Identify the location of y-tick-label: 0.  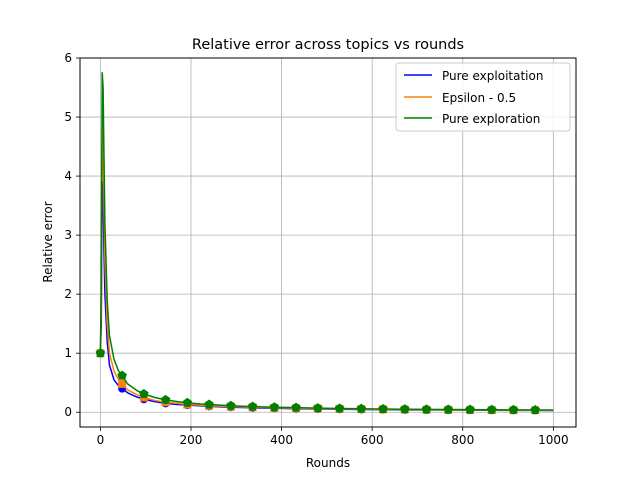
(68, 412).